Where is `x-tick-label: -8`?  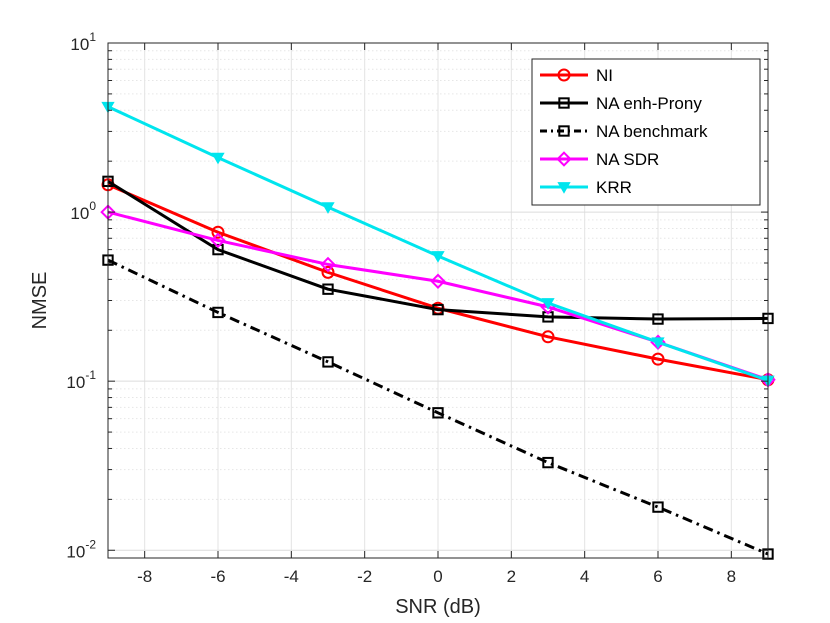
x-tick-label: -8 is located at coordinates (144, 576).